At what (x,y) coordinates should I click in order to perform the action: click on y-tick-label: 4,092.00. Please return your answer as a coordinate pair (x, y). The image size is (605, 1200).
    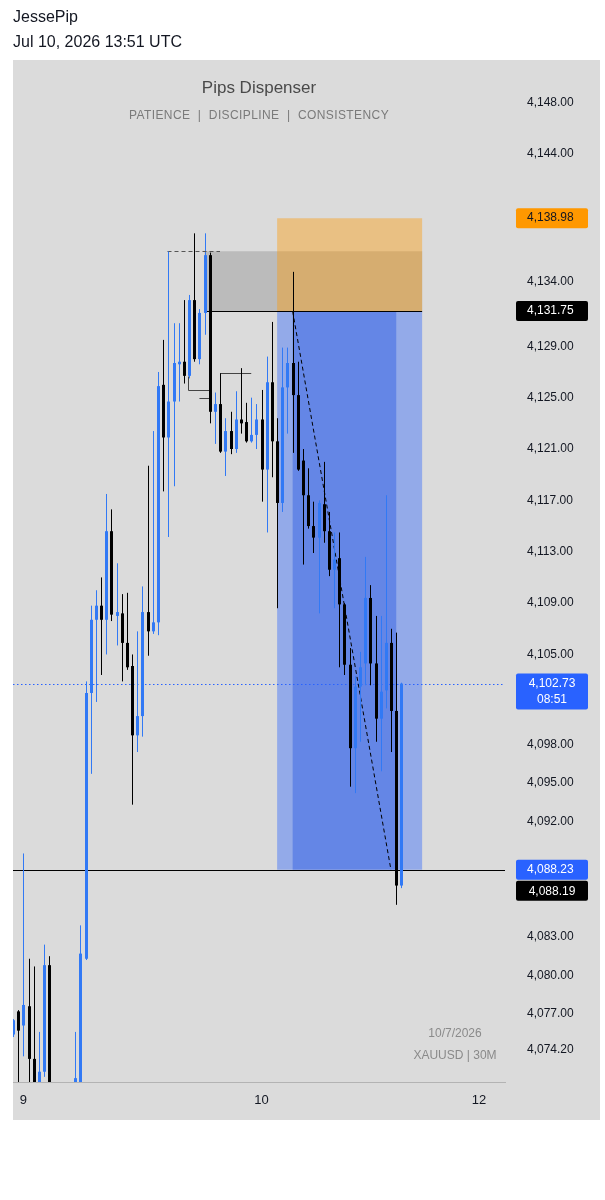
    Looking at the image, I should click on (551, 820).